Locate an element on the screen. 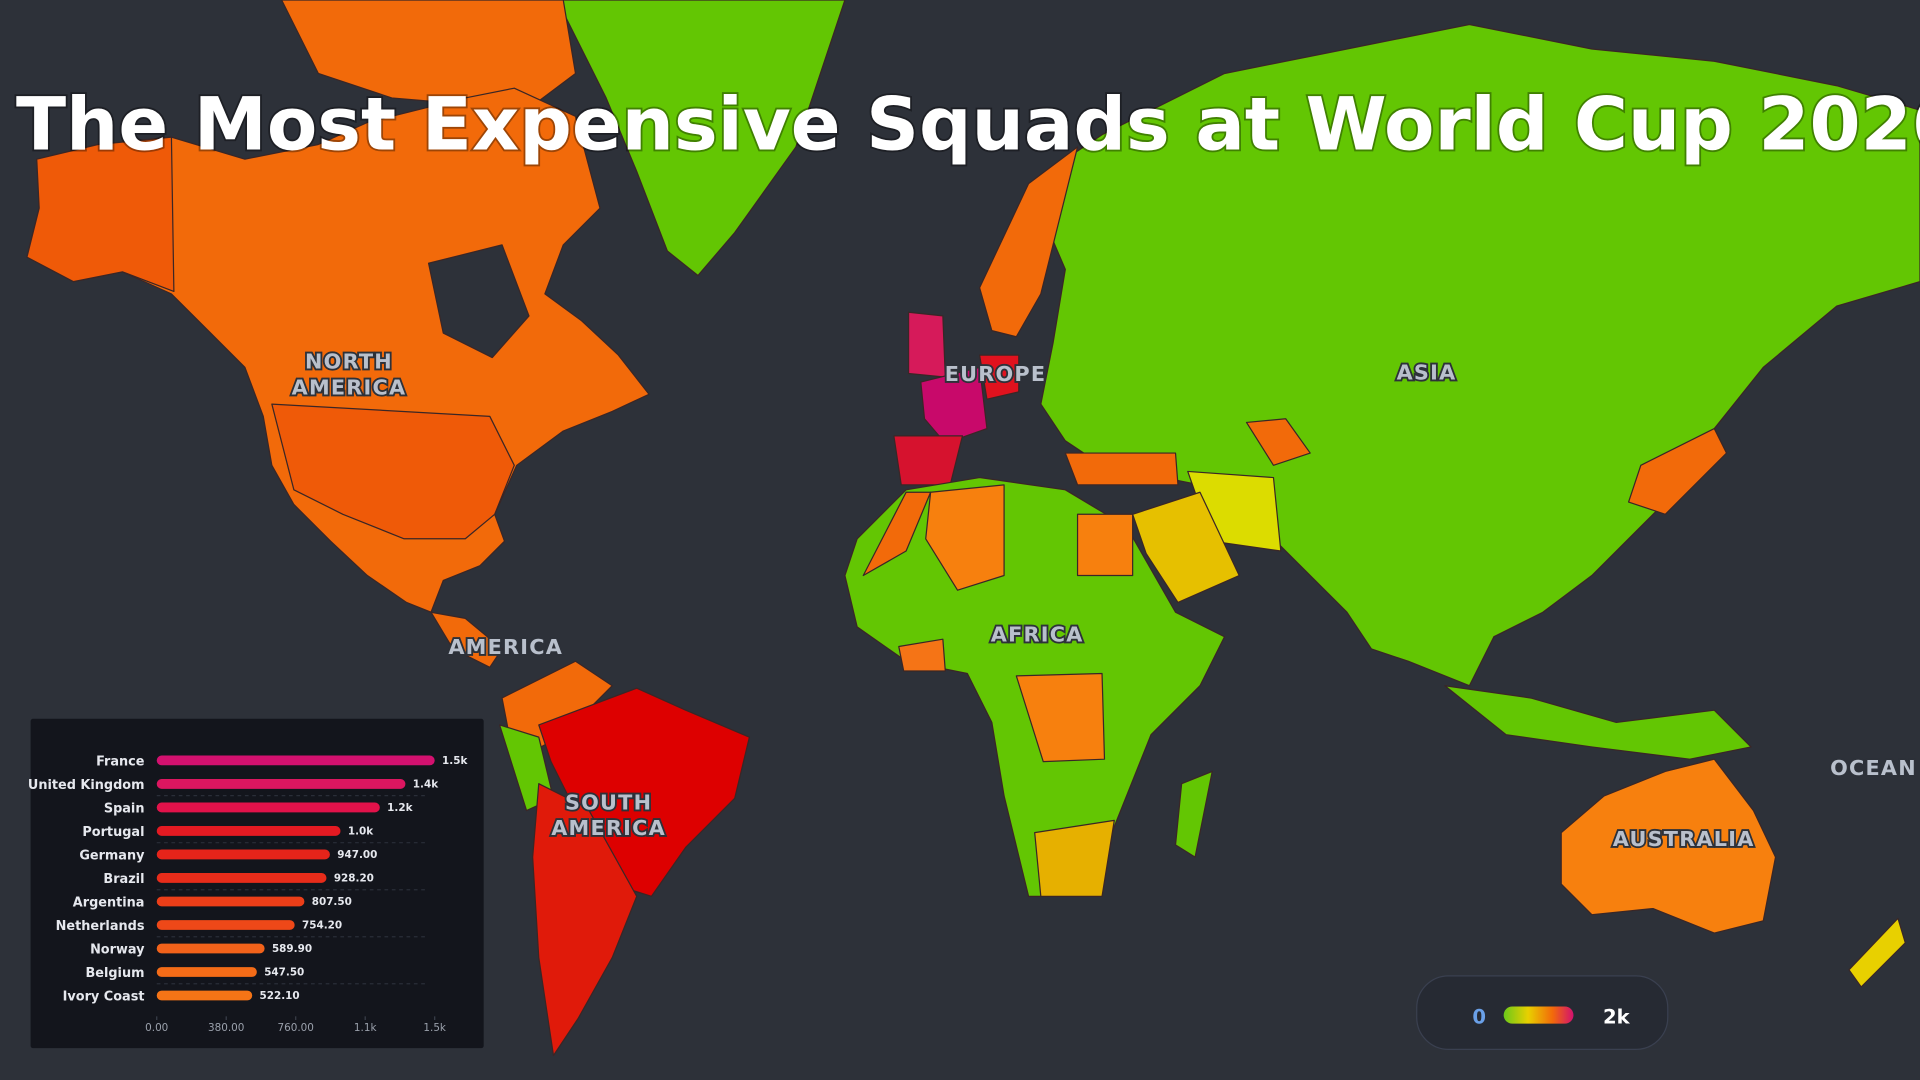 This screenshot has height=1080, width=1920. y-tick-label: Brazil is located at coordinates (123, 879).